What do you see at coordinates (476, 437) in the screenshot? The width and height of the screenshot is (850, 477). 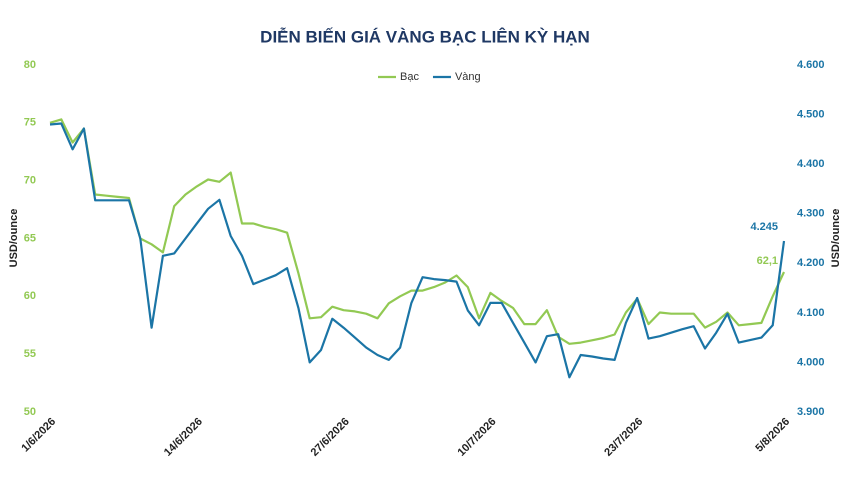 I see `x-tick-label: 10/7/2026` at bounding box center [476, 437].